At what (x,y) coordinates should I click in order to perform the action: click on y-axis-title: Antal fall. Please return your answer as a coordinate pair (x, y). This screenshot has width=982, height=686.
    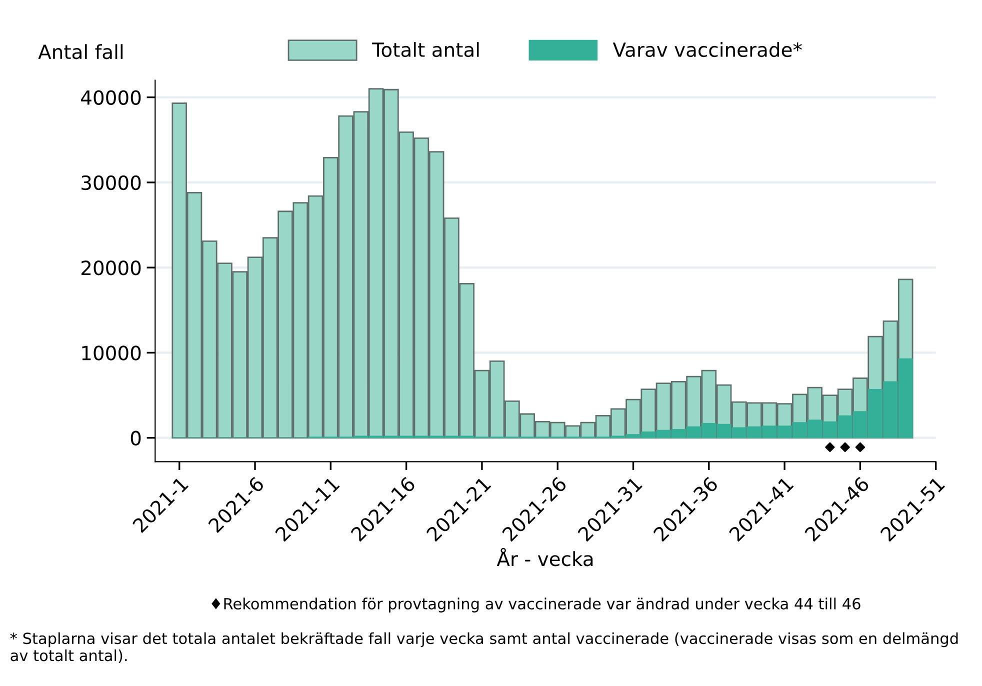
    Looking at the image, I should click on (80, 52).